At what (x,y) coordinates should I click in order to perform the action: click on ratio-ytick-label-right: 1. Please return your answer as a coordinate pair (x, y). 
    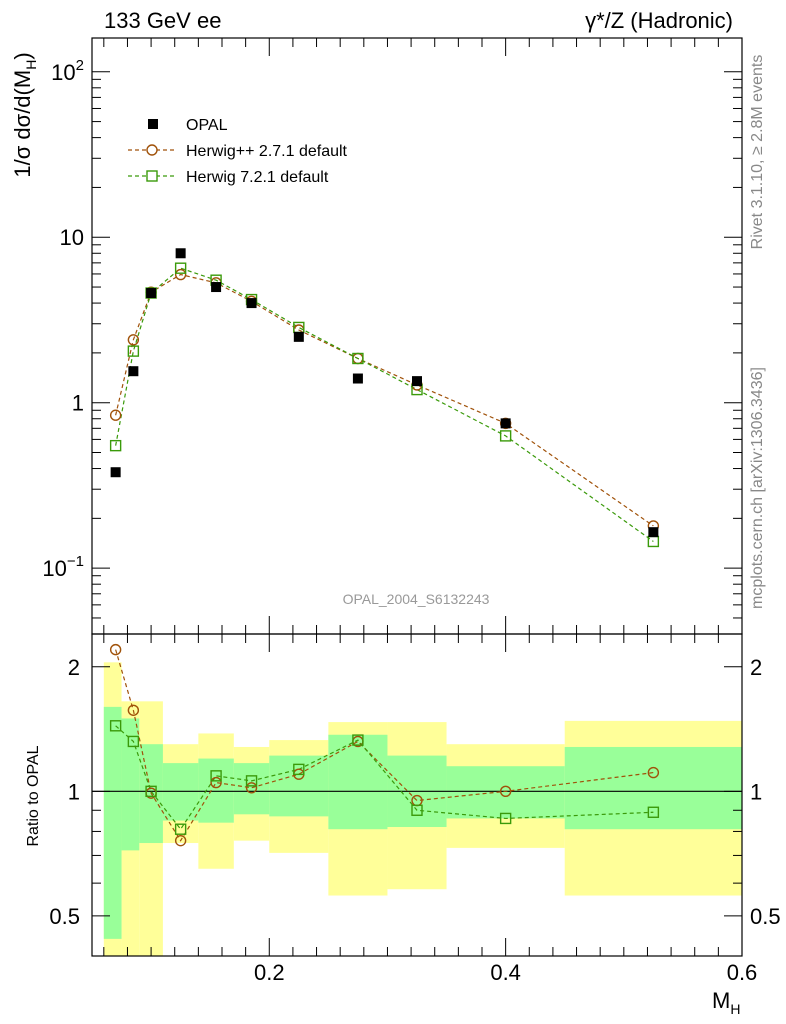
    Looking at the image, I should click on (756, 791).